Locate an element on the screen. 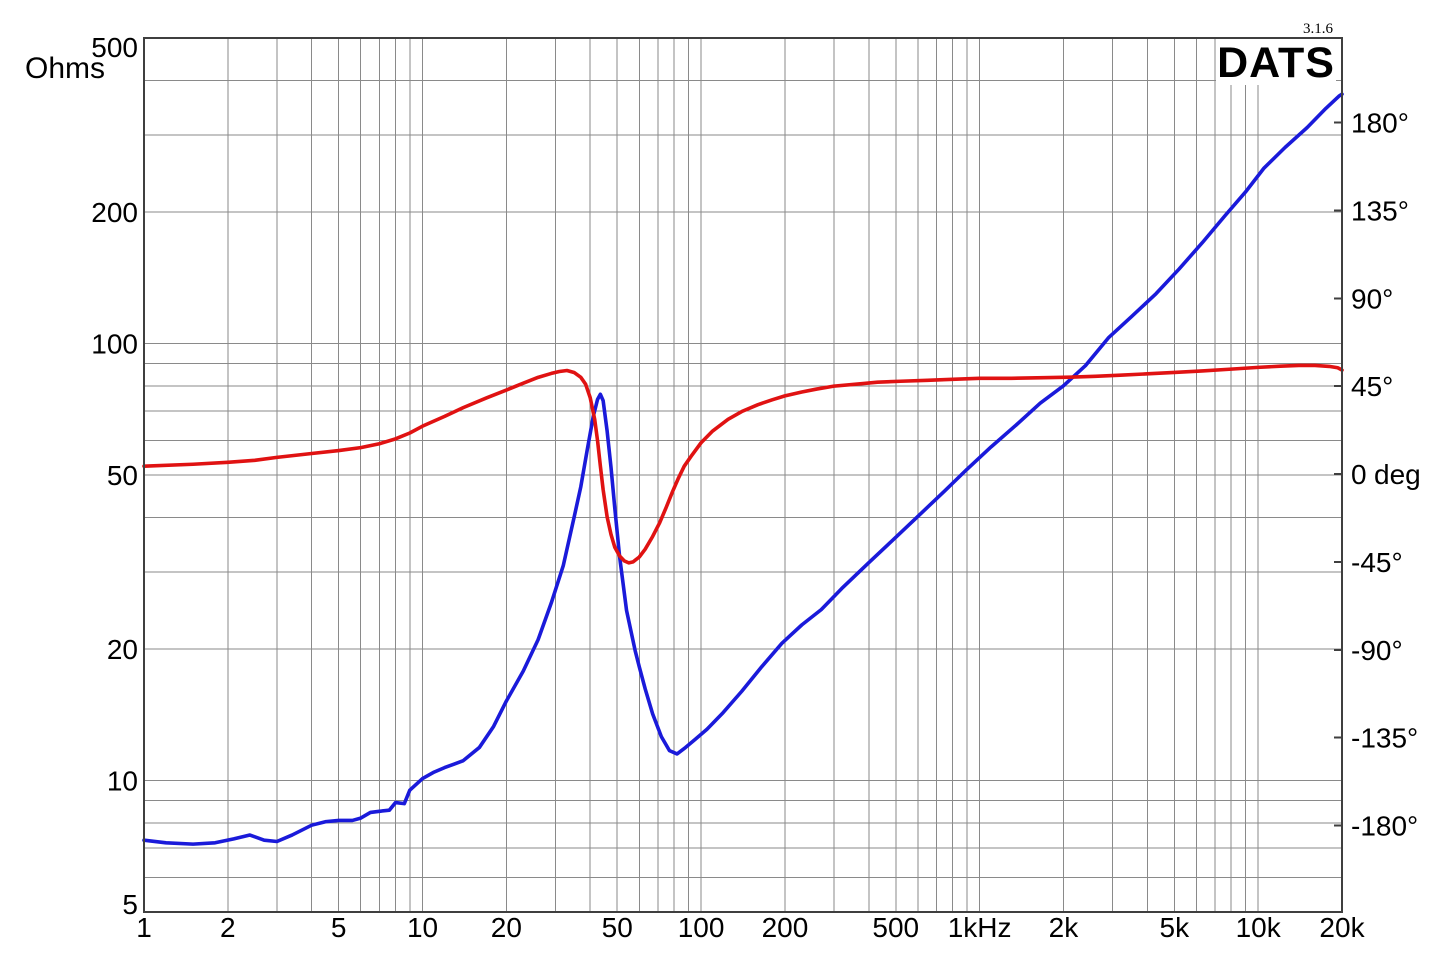 The width and height of the screenshot is (1445, 960). phase-tick-label: 45° is located at coordinates (1372, 386).